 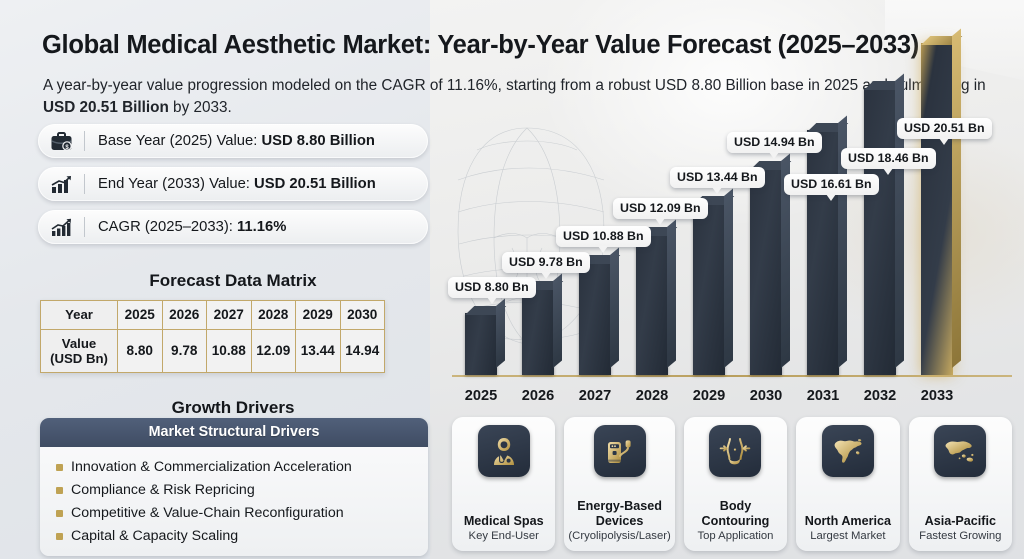 What do you see at coordinates (766, 396) in the screenshot?
I see `x-axis-label-2030: 2030` at bounding box center [766, 396].